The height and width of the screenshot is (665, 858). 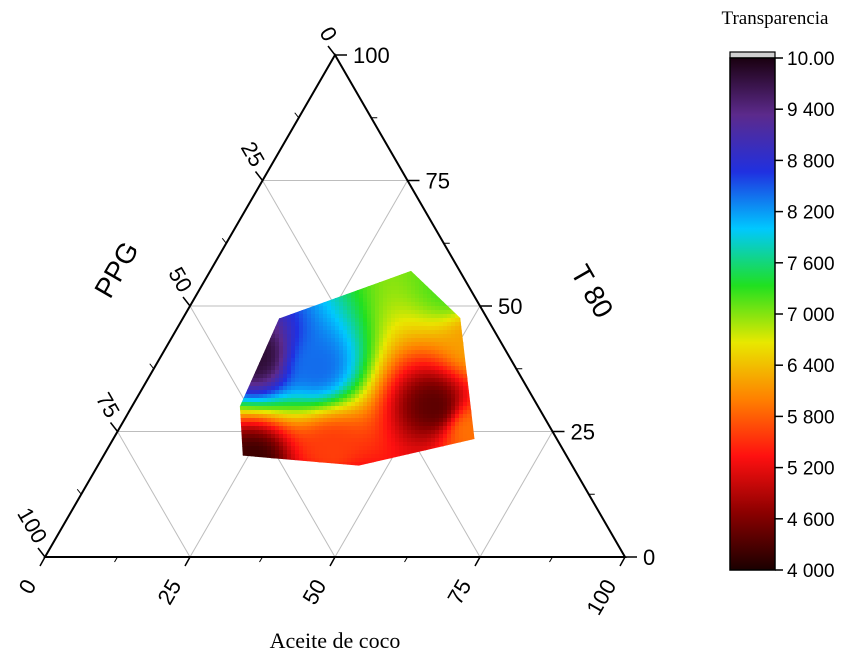 What do you see at coordinates (116, 559) in the screenshot?
I see `minor-tick` at bounding box center [116, 559].